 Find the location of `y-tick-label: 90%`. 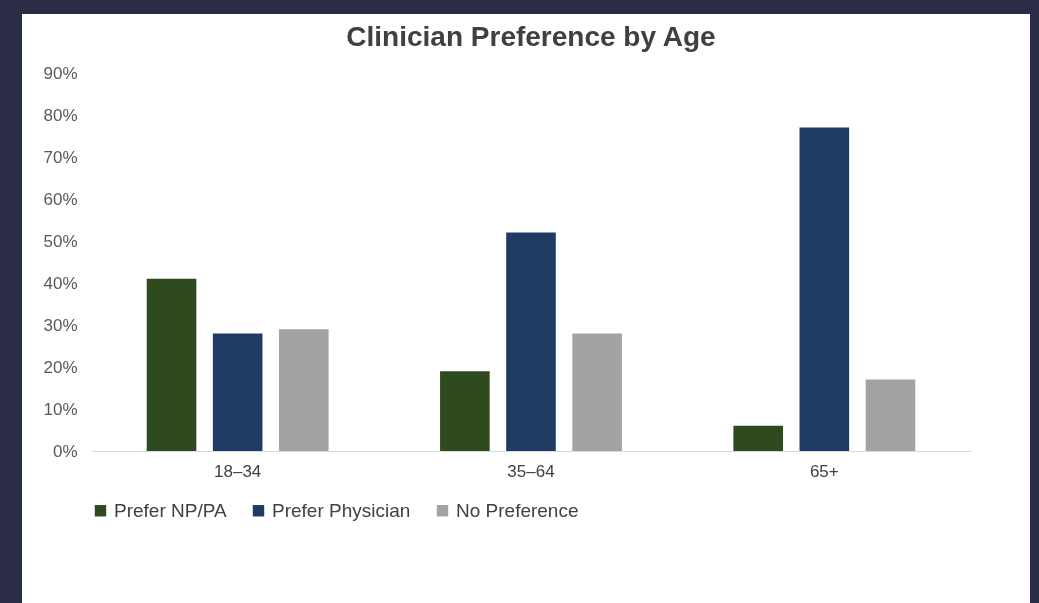

y-tick-label: 90% is located at coordinates (60, 73).